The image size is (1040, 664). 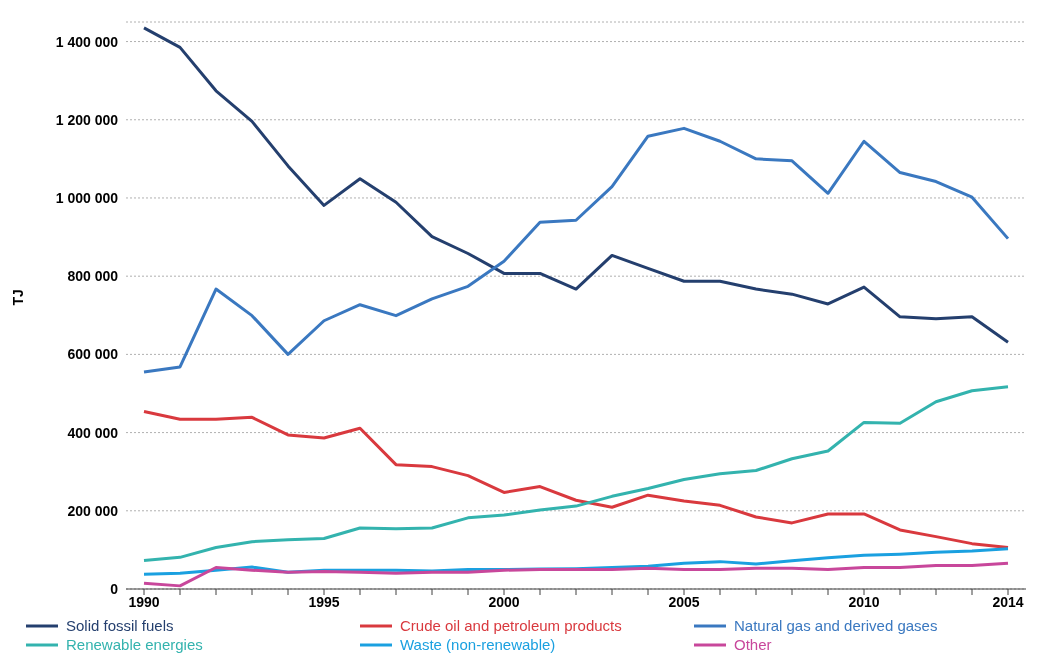 I want to click on legend-label: Other, so click(x=753, y=644).